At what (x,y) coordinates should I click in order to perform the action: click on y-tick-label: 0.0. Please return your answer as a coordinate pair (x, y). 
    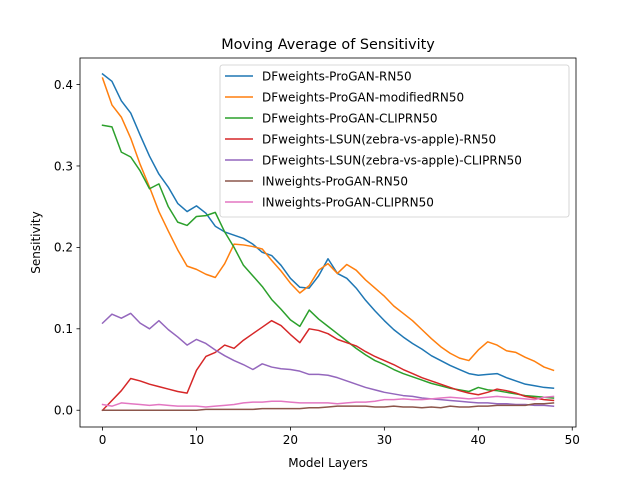
    Looking at the image, I should click on (63, 411).